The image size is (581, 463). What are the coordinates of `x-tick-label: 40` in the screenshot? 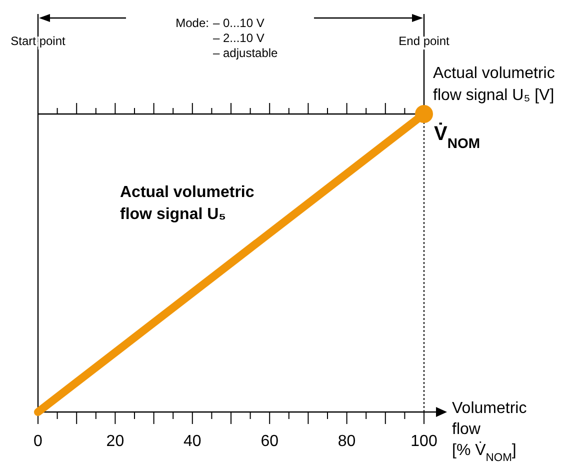 It's located at (193, 441).